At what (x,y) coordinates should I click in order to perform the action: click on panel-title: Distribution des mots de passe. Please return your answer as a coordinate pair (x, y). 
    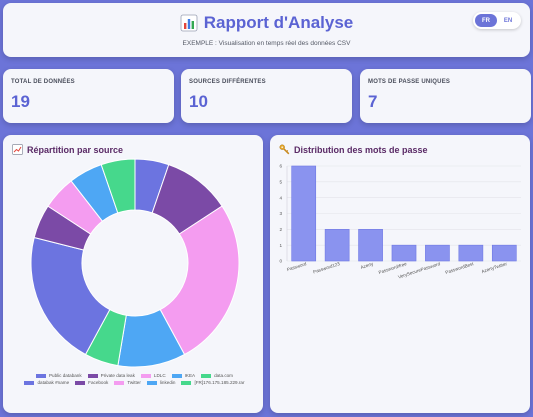
    Looking at the image, I should click on (361, 149).